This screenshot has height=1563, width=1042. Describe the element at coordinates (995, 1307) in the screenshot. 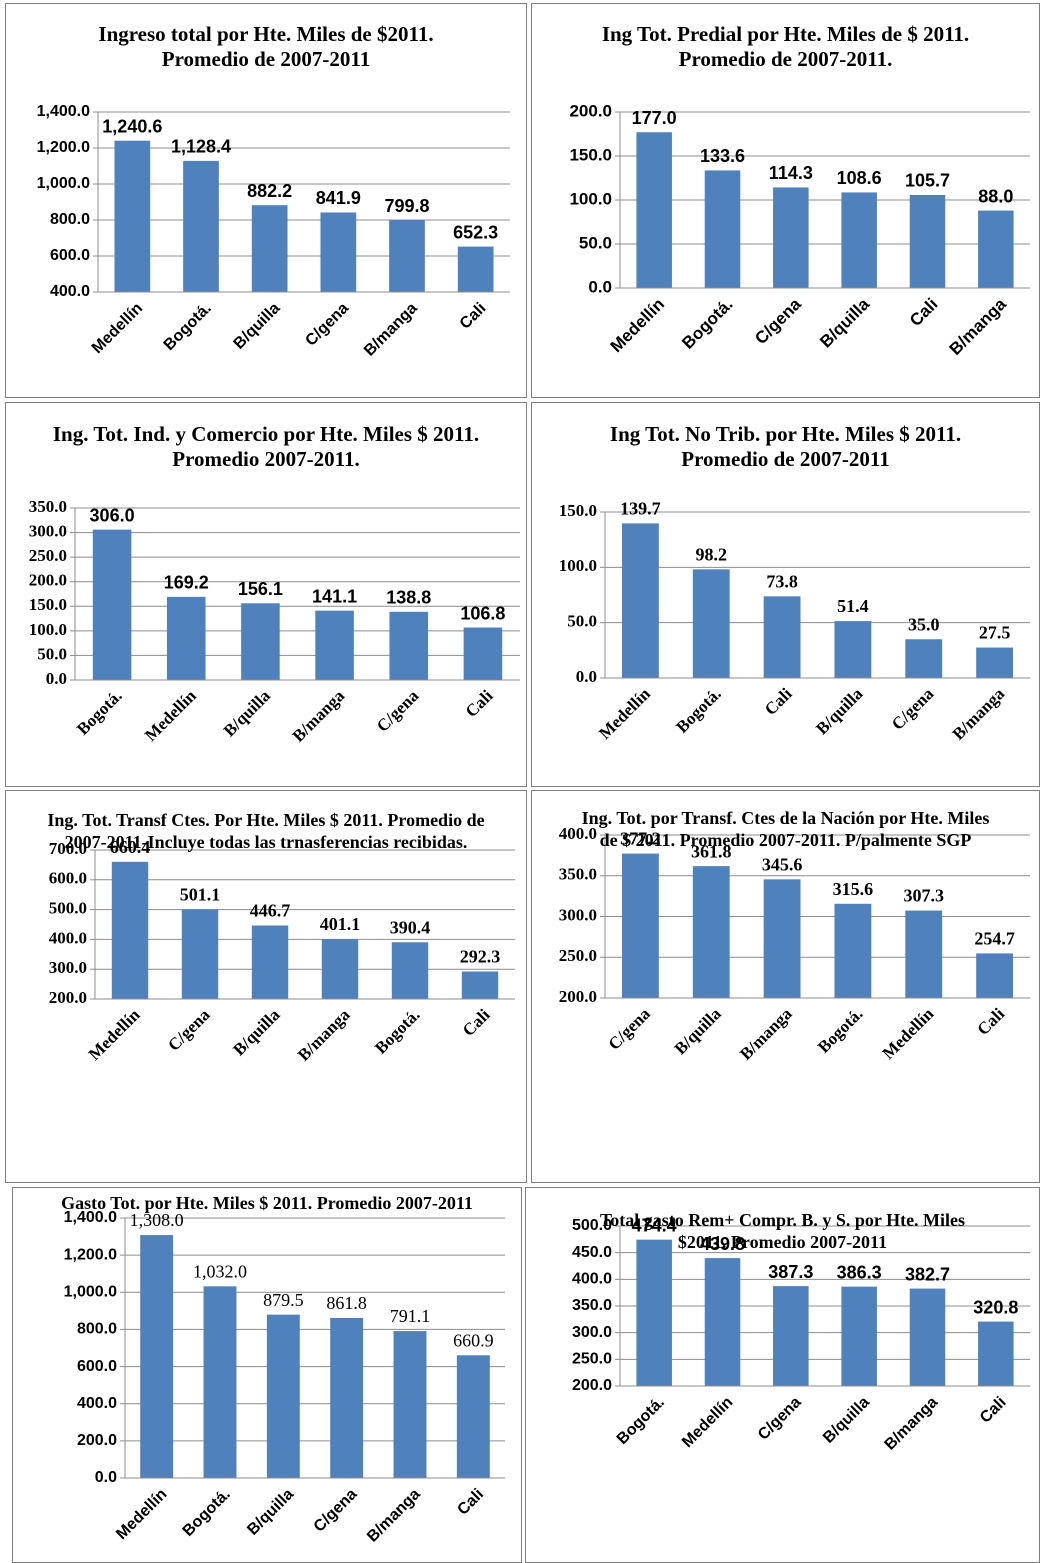

I see `value-label: 320.8` at that location.